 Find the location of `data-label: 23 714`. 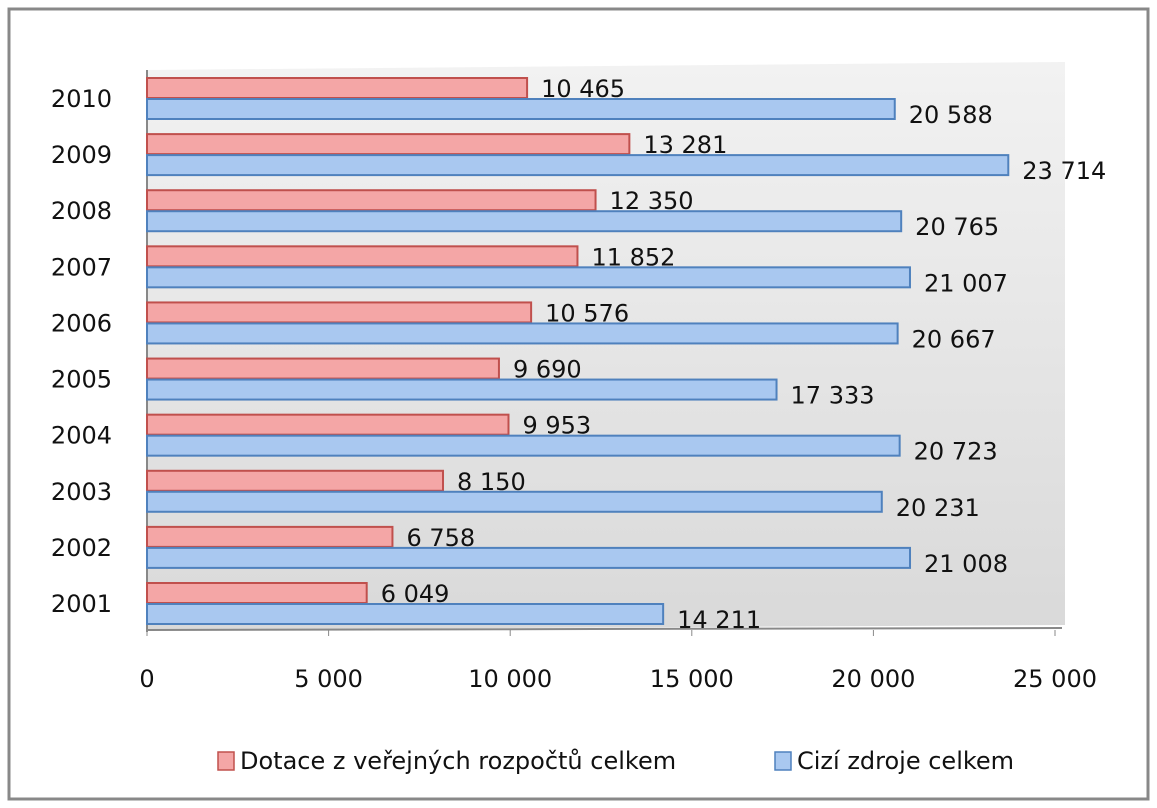

data-label: 23 714 is located at coordinates (1064, 171).